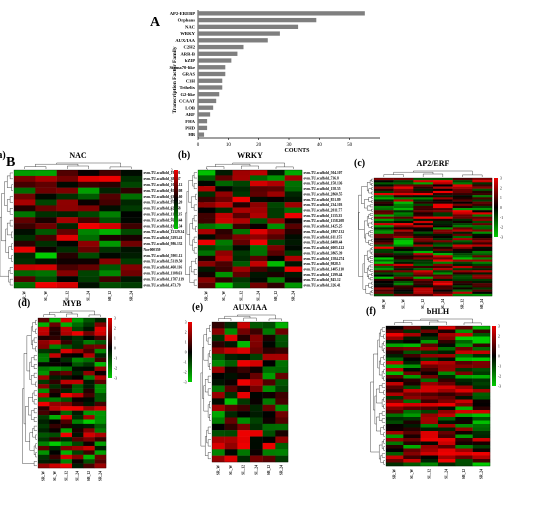 This screenshot has width=550, height=520. What do you see at coordinates (163, 197) in the screenshot?
I see `heatmap-row-label: ovm.TU.scaffold_6326.60` at bounding box center [163, 197].